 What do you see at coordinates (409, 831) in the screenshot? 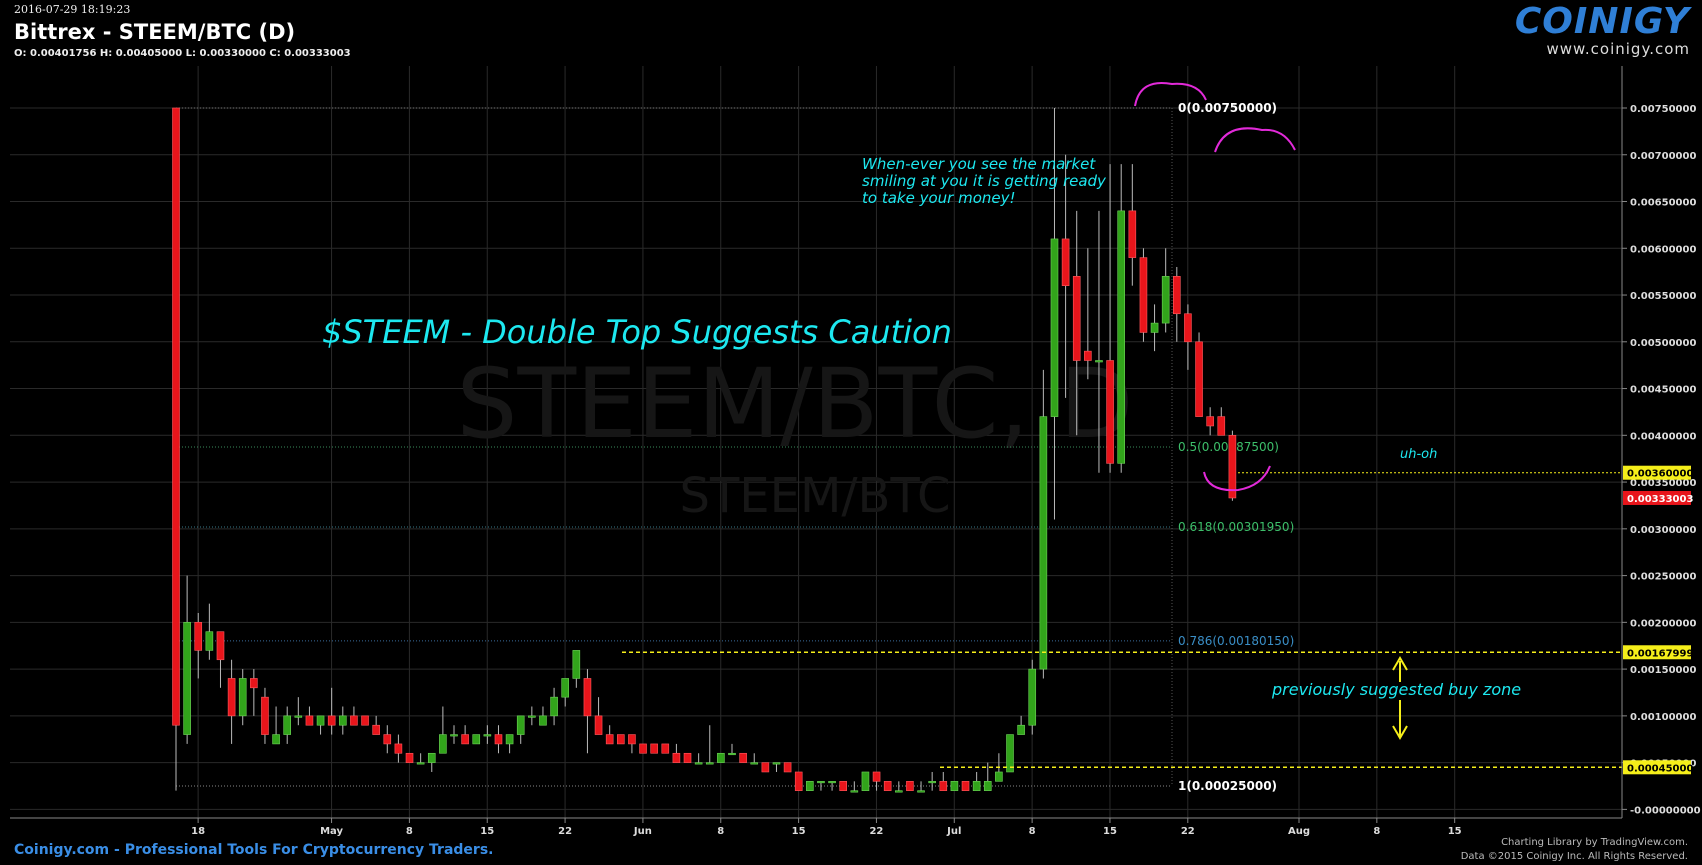
I see `time-tick-label: 8` at bounding box center [409, 831].